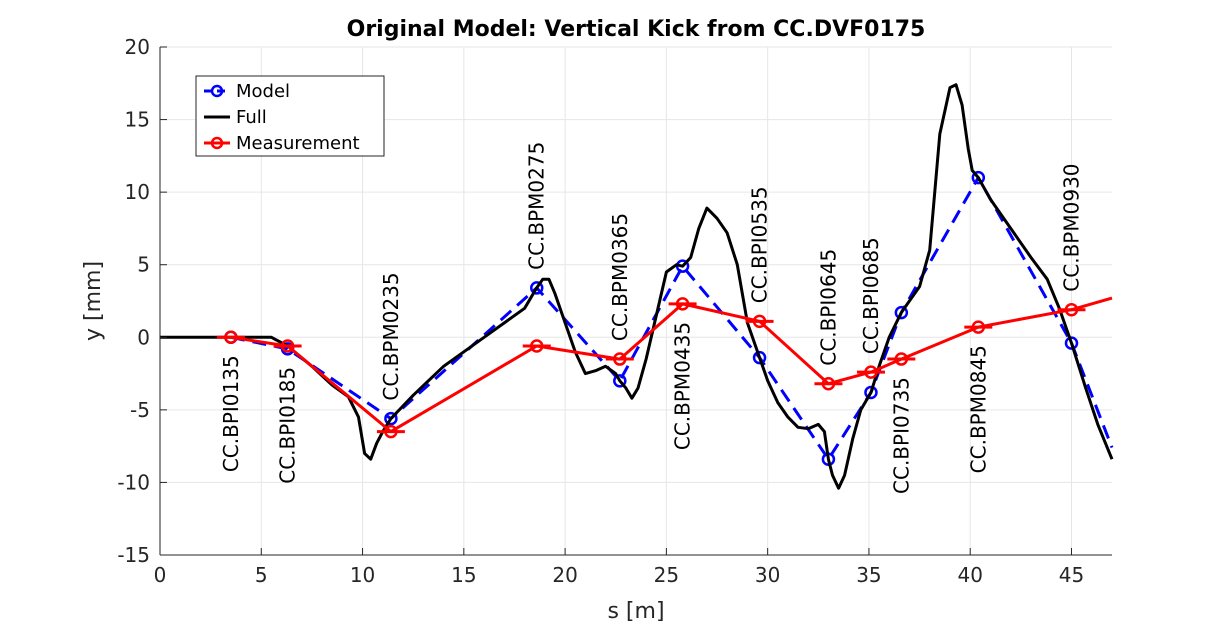 The height and width of the screenshot is (628, 1228). I want to click on x-tick-label: 30, so click(767, 575).